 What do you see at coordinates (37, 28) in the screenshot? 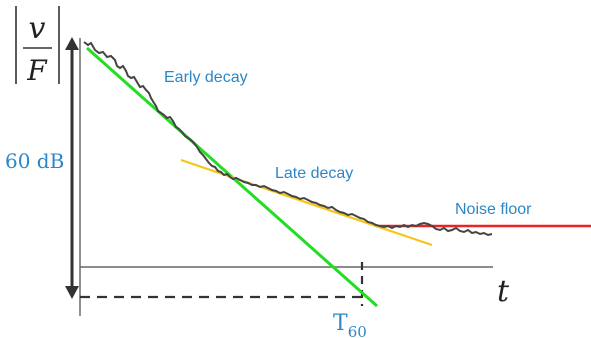
I see `y-numerator: v` at bounding box center [37, 28].